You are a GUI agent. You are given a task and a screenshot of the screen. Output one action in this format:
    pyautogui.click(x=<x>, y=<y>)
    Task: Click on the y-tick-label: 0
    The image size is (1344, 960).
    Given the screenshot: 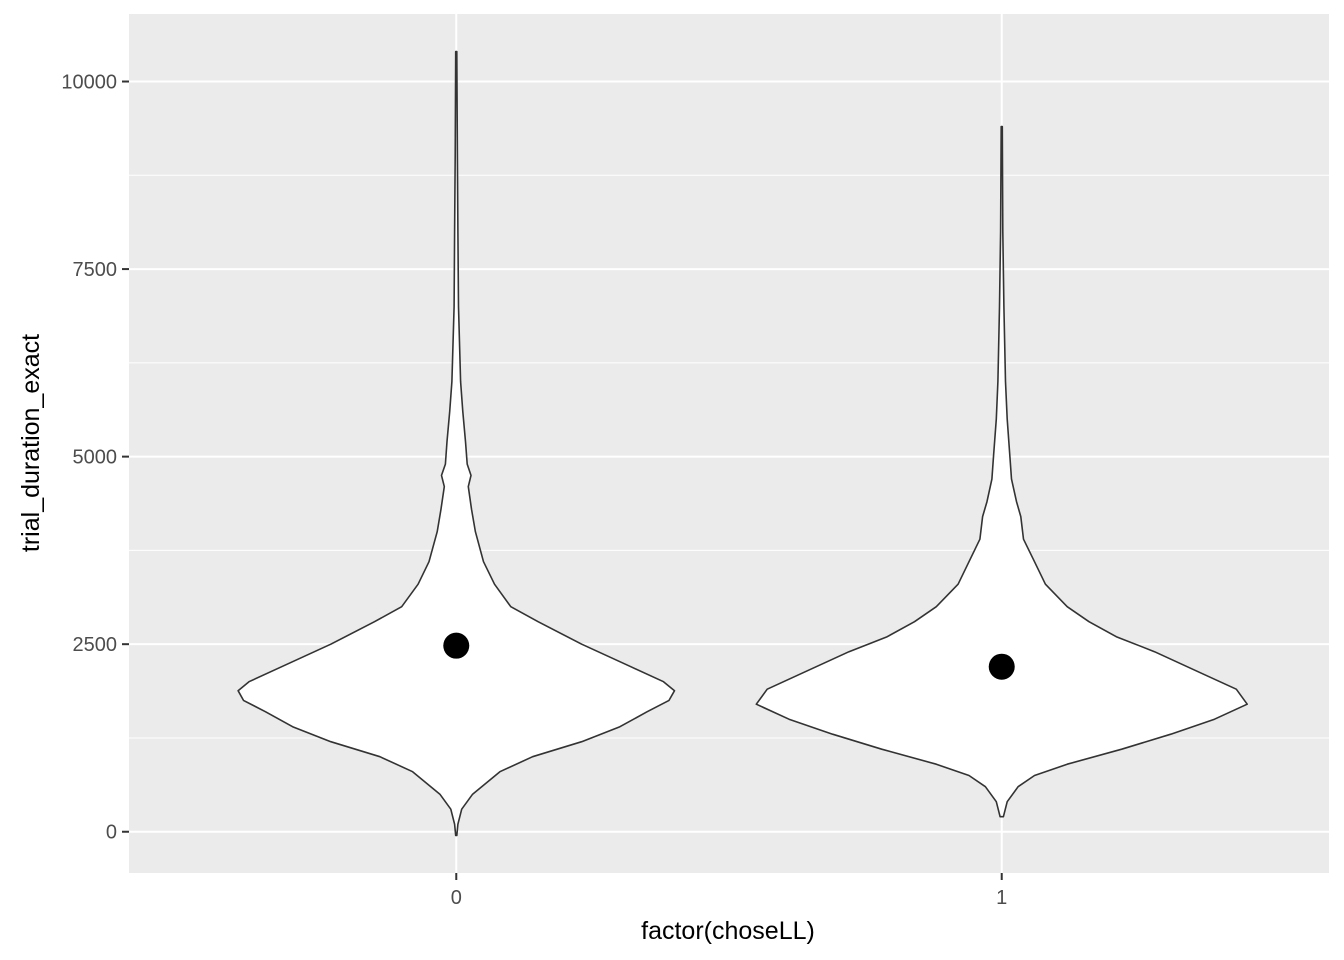 What is the action you would take?
    pyautogui.click(x=111, y=833)
    